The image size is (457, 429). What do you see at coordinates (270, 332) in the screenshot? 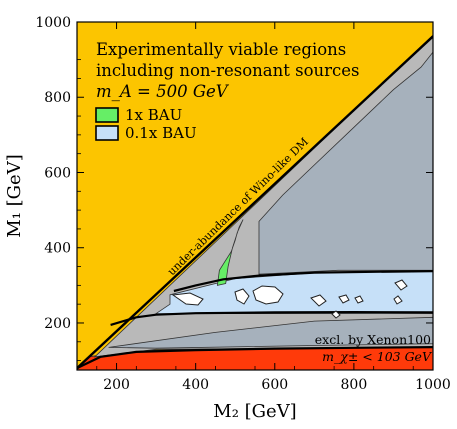
I see `region-gray-dark` at bounding box center [270, 332].